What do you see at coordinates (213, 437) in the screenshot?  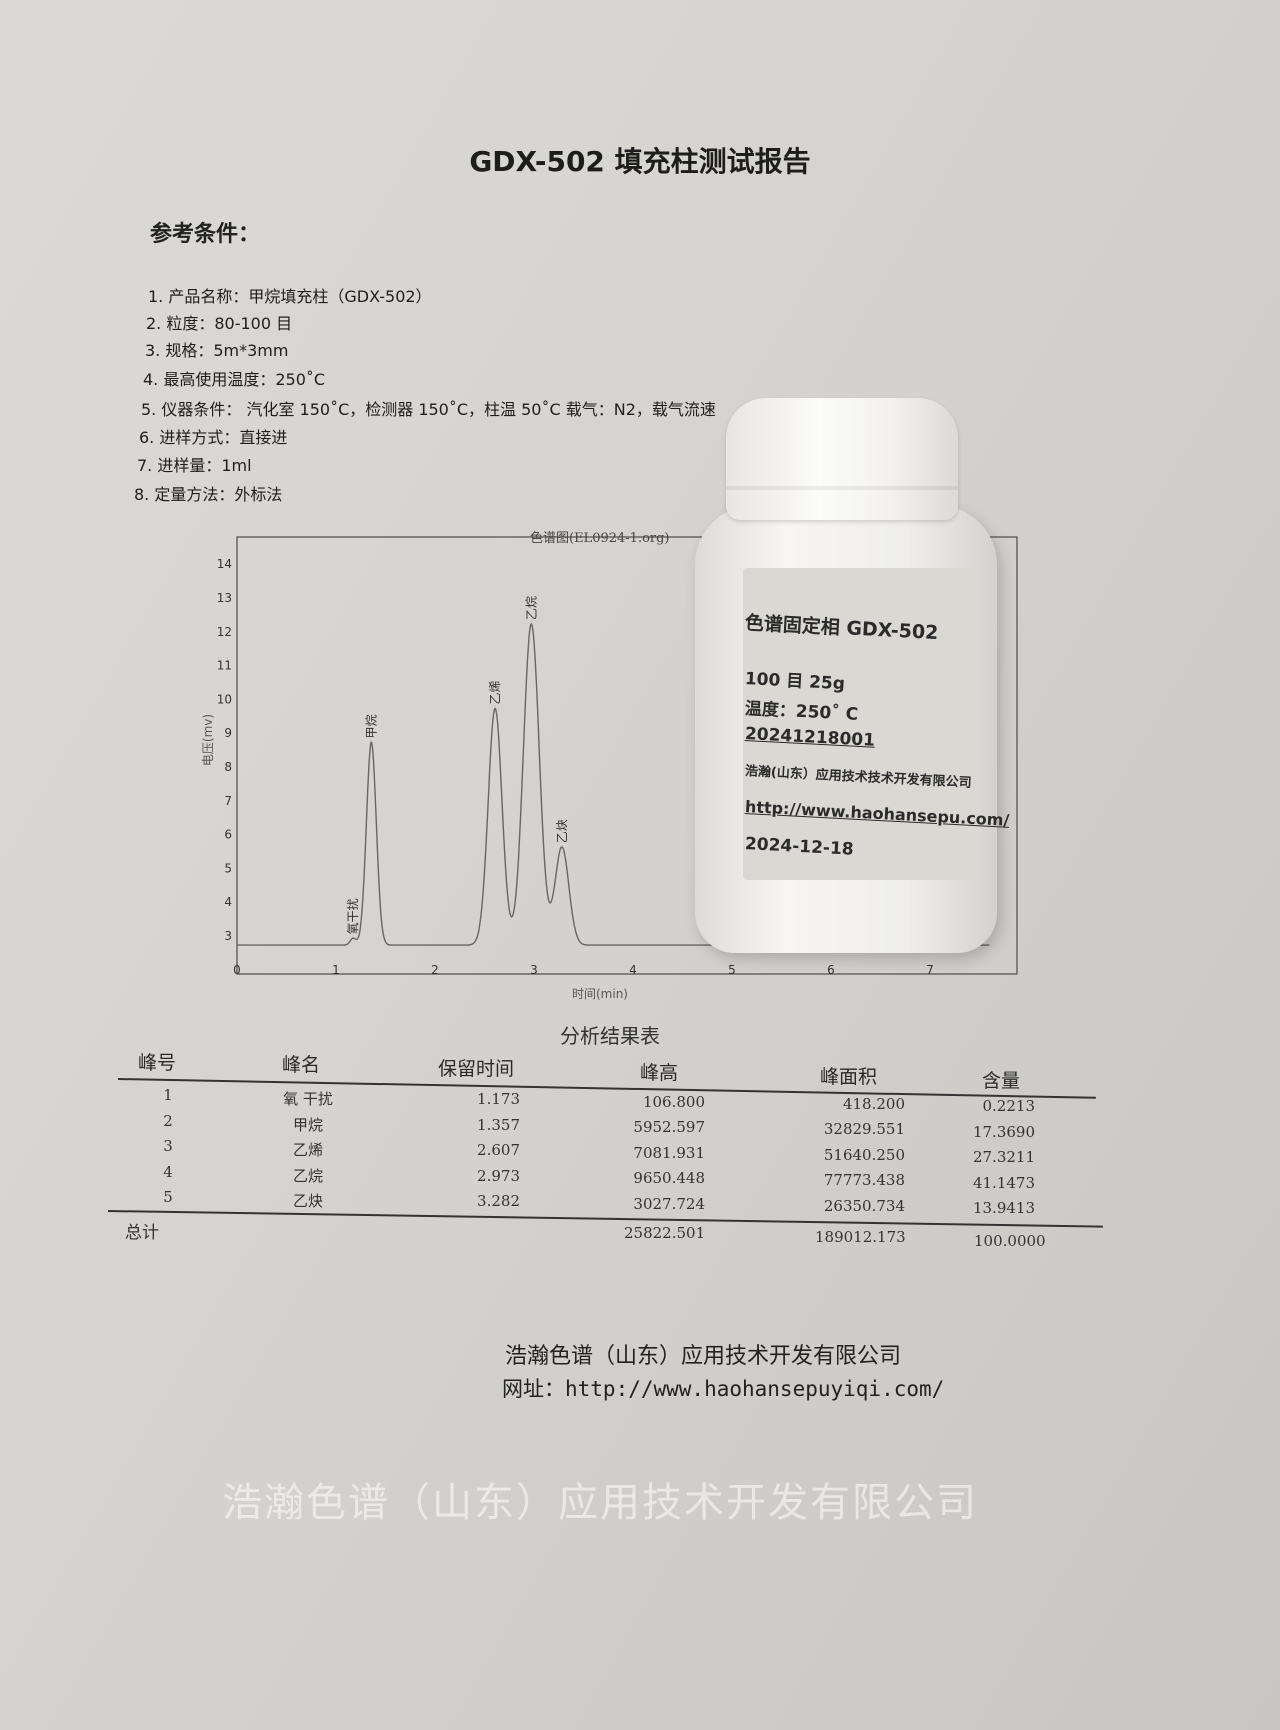 I see `condition-item: 6. 进样方式：直接进` at bounding box center [213, 437].